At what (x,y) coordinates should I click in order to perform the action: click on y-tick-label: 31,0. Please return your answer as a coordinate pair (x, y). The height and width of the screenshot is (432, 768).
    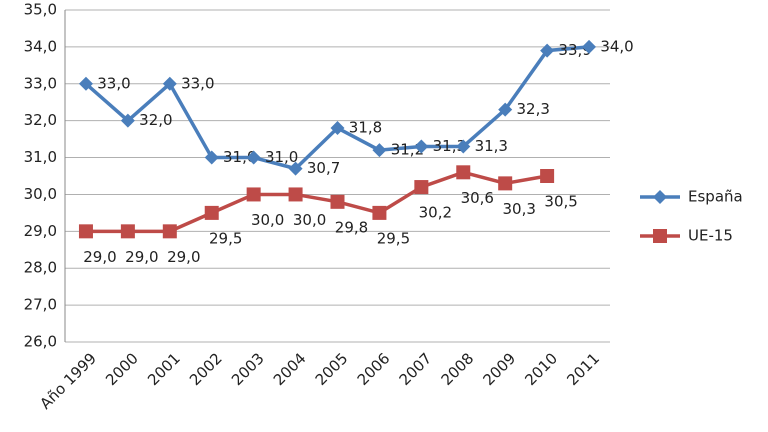
    Looking at the image, I should click on (40, 157).